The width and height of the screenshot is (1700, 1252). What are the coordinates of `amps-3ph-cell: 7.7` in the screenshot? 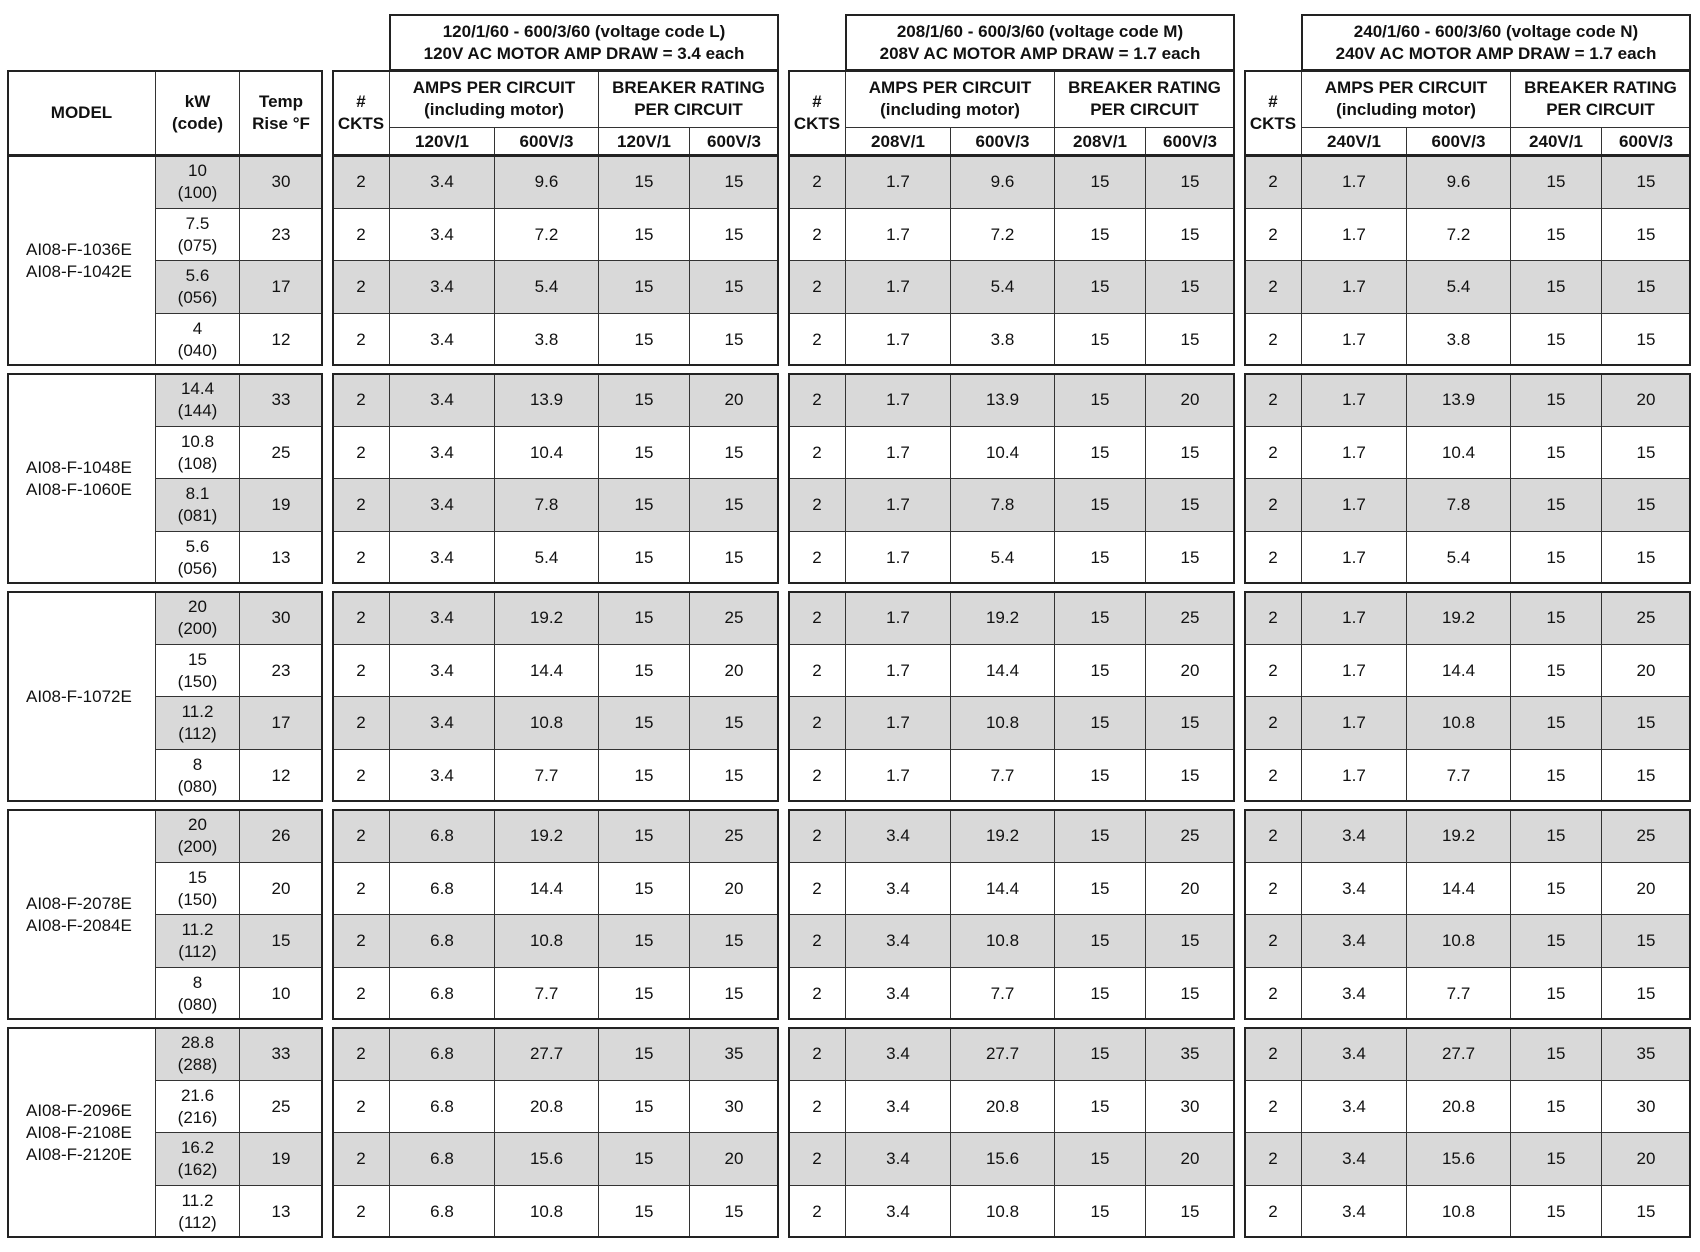 It's located at (1002, 775).